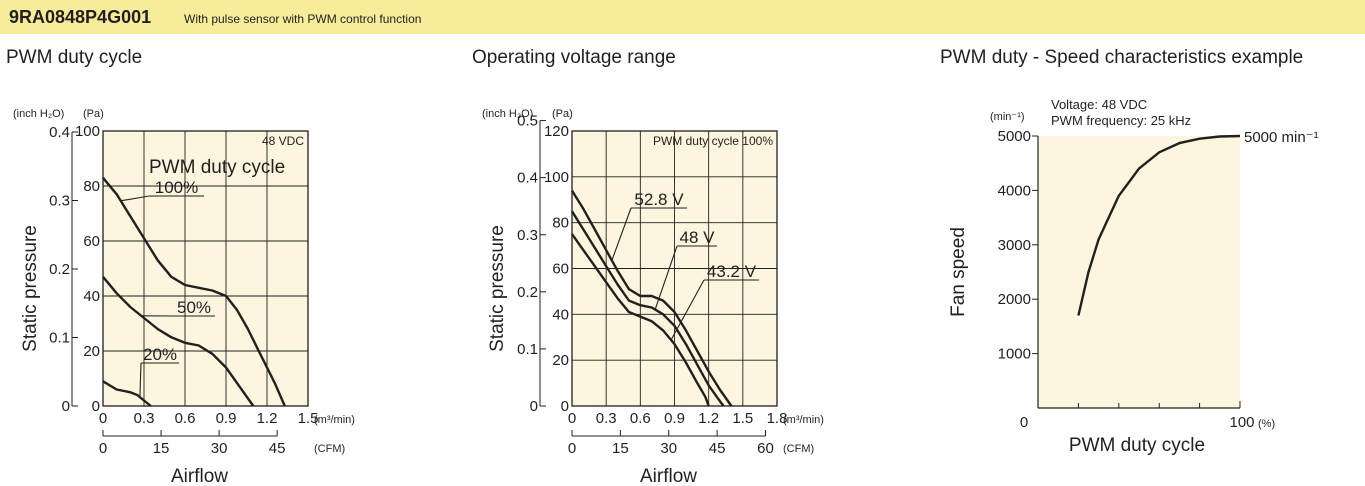 The image size is (1365, 486). Describe the element at coordinates (308, 418) in the screenshot. I see `chart1-x-tick-label: 1.5` at that location.